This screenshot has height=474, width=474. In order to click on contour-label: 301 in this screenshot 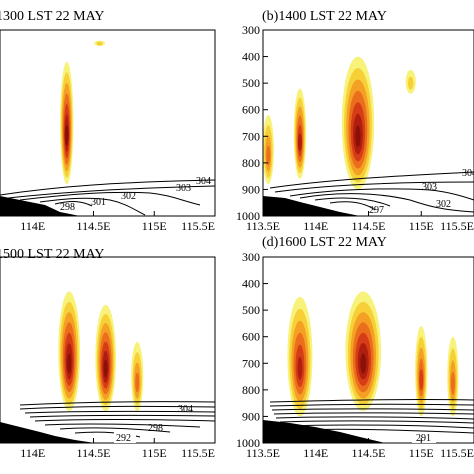, I will do `click(98, 202)`.